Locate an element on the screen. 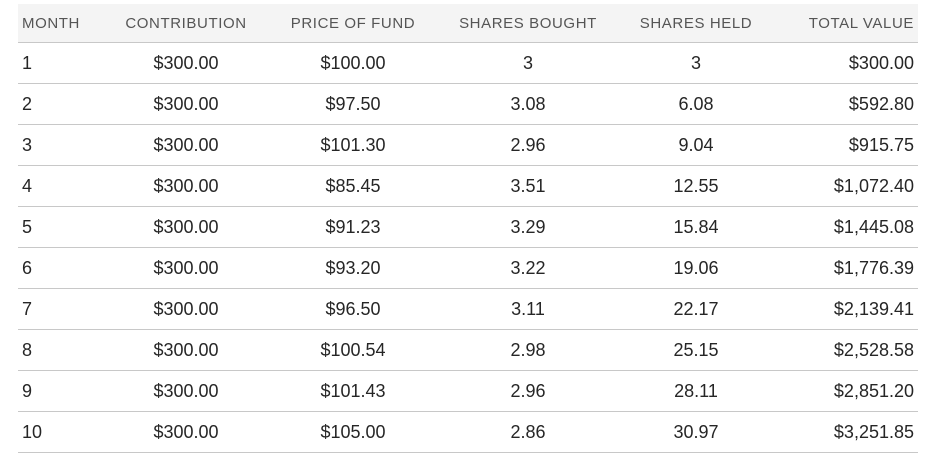 The width and height of the screenshot is (936, 468). table-row: 6 $300.00 $93.20 3.22 19.06 $1,776.39 is located at coordinates (468, 268).